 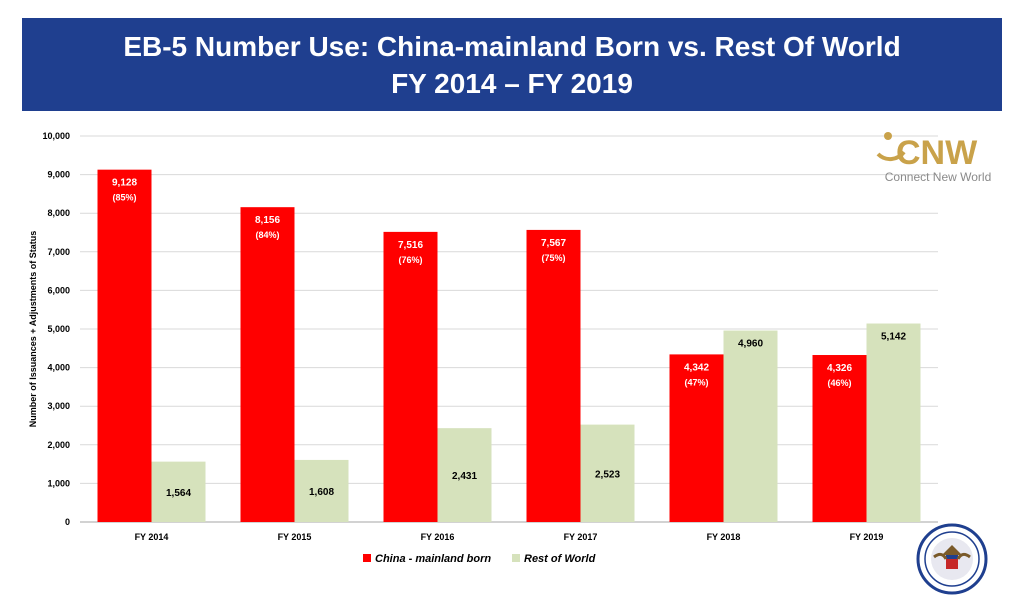 I want to click on y-tick-label: 9,000, so click(x=58, y=175).